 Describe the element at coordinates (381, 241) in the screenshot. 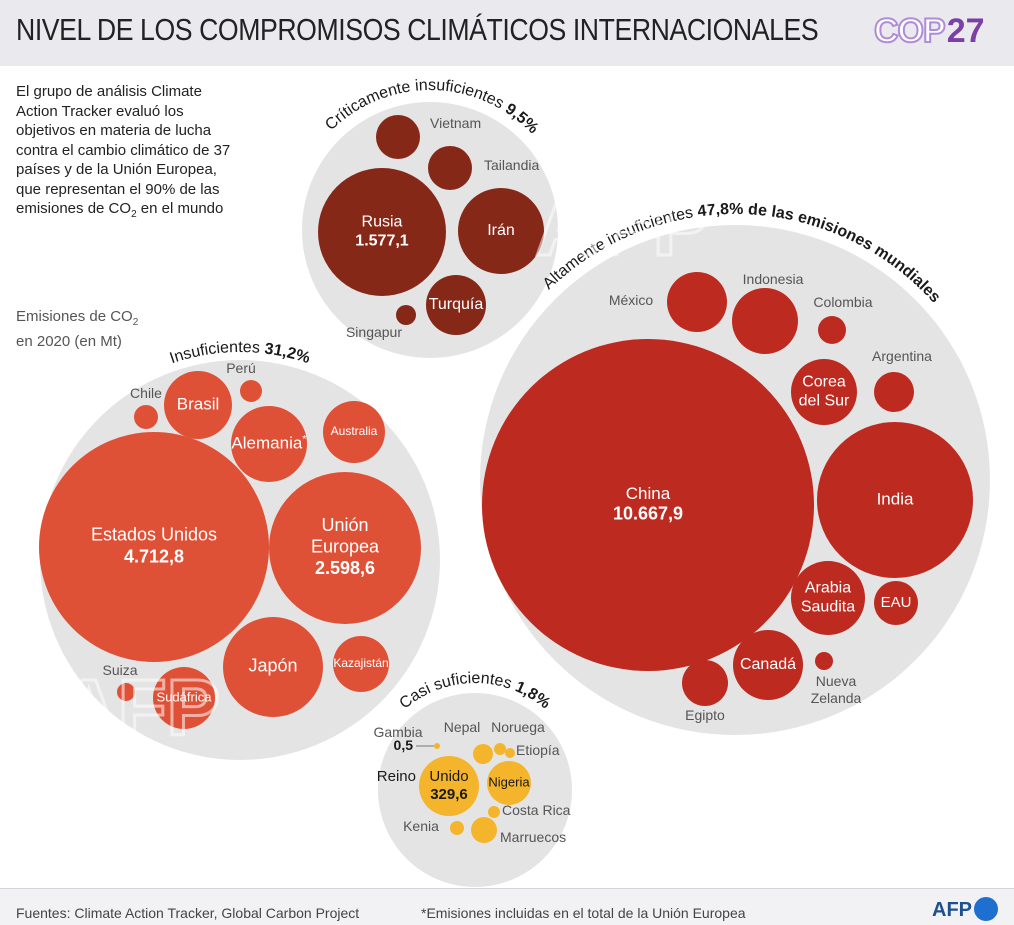

I see `bubble-rusia-value: 1.577,1` at that location.